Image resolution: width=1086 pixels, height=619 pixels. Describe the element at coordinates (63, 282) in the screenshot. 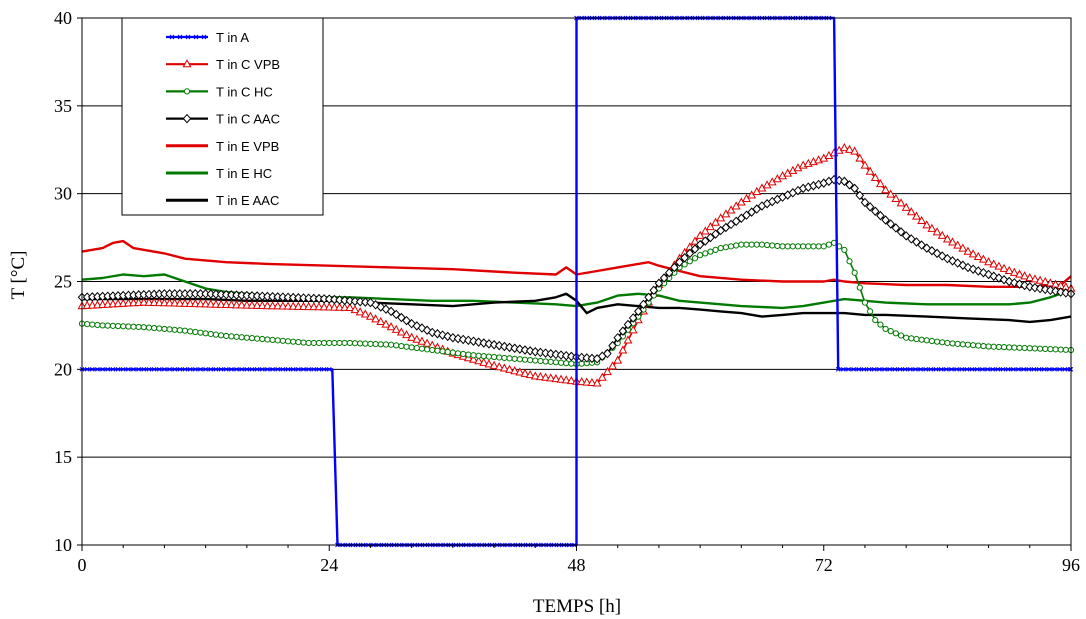

I see `y-tick-label: 25` at that location.